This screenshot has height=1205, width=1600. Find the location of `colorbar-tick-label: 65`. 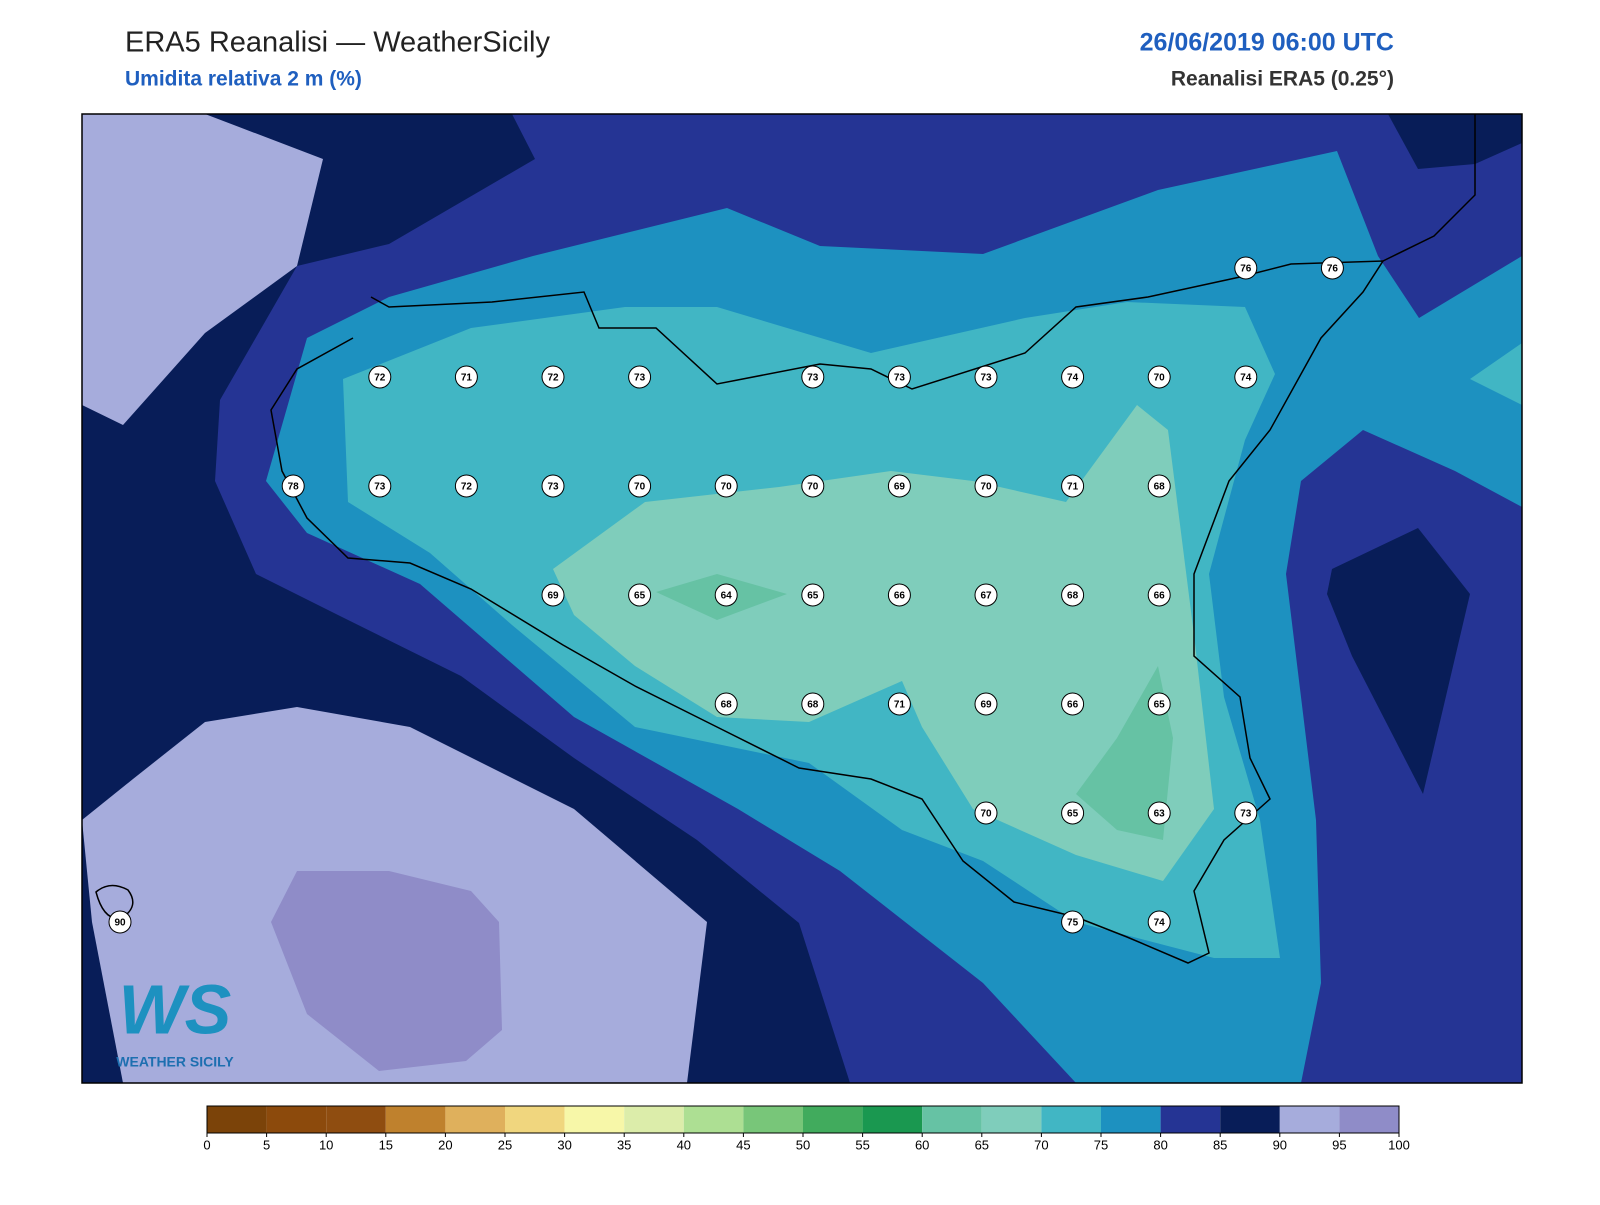

colorbar-tick-label: 65 is located at coordinates (982, 1144).